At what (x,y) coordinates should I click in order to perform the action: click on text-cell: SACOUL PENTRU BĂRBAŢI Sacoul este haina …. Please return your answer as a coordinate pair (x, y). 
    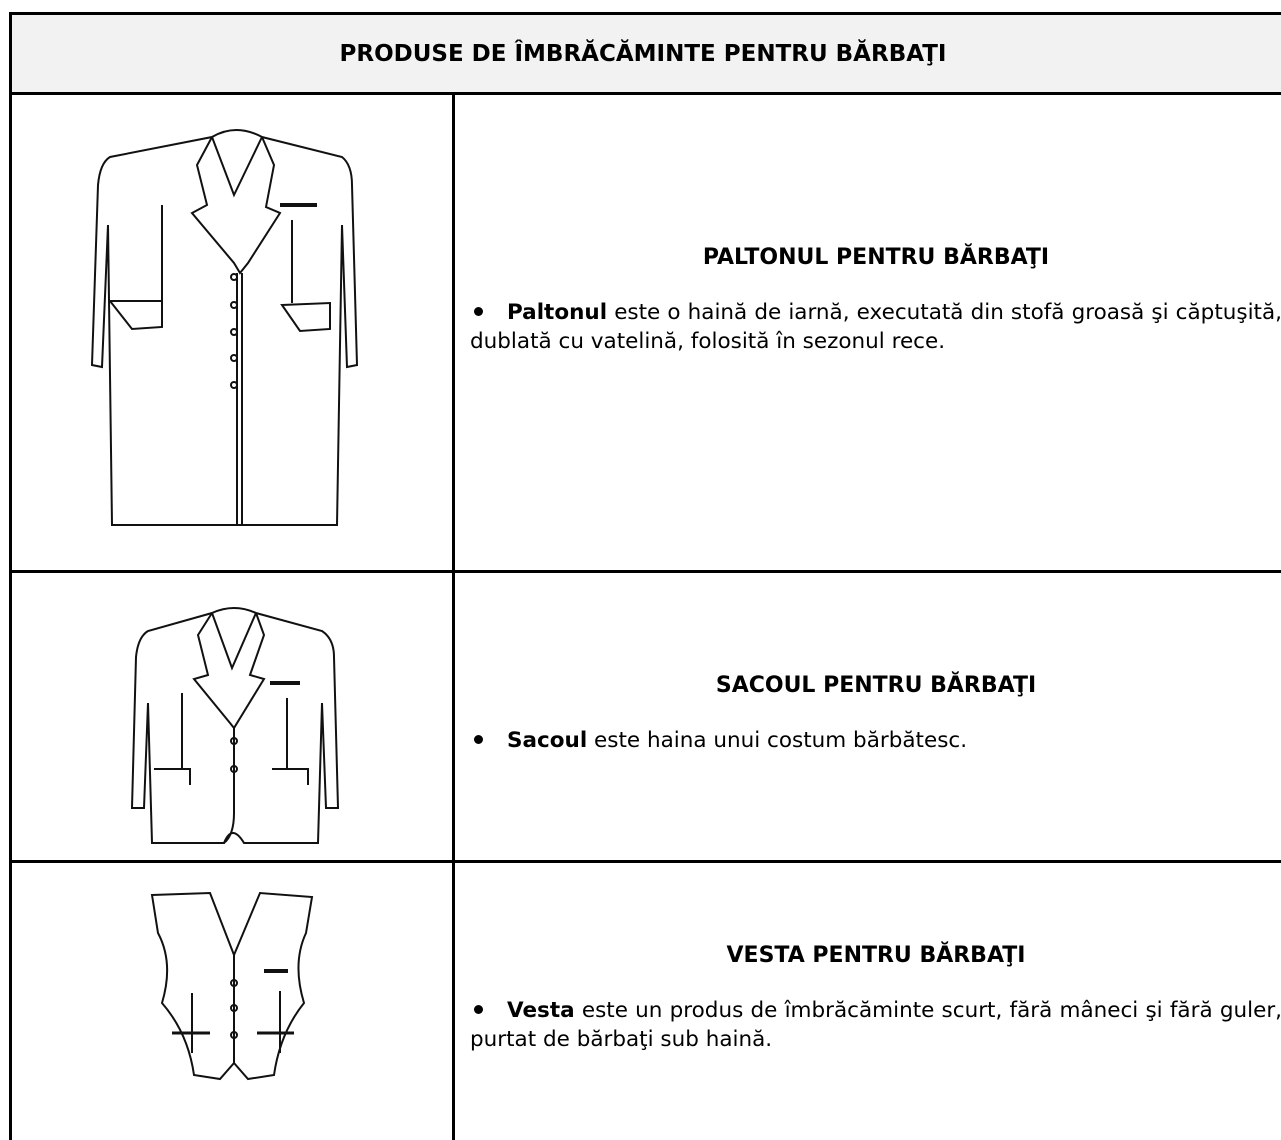
    Looking at the image, I should click on (875, 714).